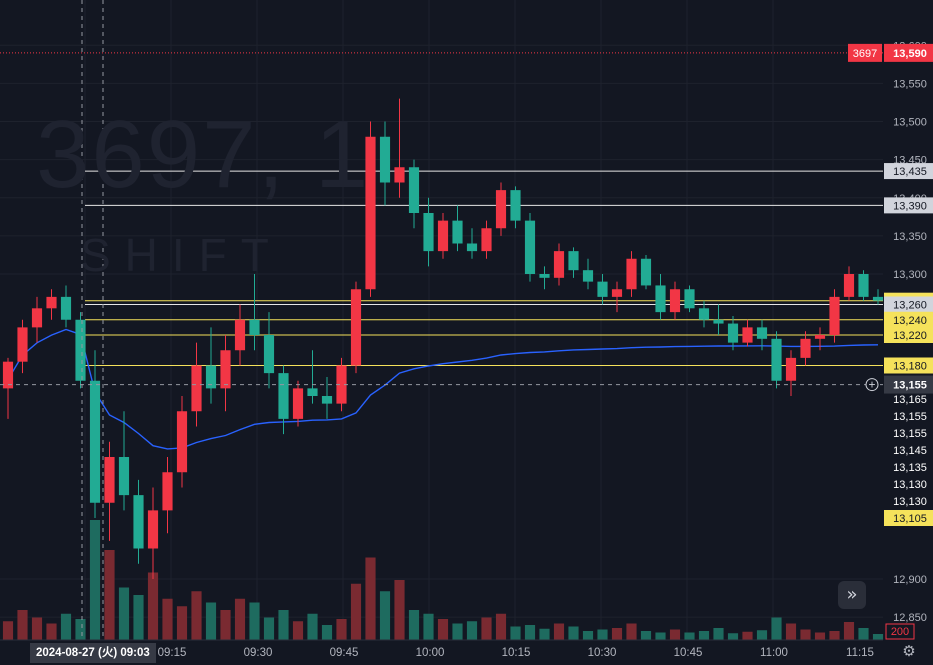  What do you see at coordinates (181, 255) in the screenshot?
I see `watermark-name: SHIFT` at bounding box center [181, 255].